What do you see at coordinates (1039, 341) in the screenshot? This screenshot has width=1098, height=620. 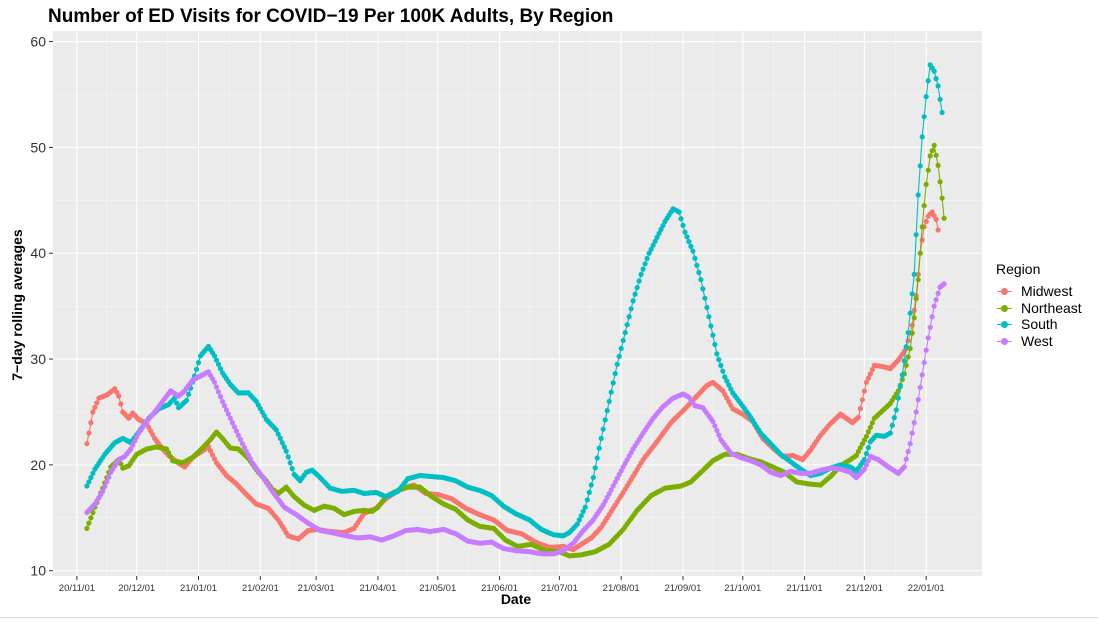 I see `legend-item-west: West` at bounding box center [1039, 341].